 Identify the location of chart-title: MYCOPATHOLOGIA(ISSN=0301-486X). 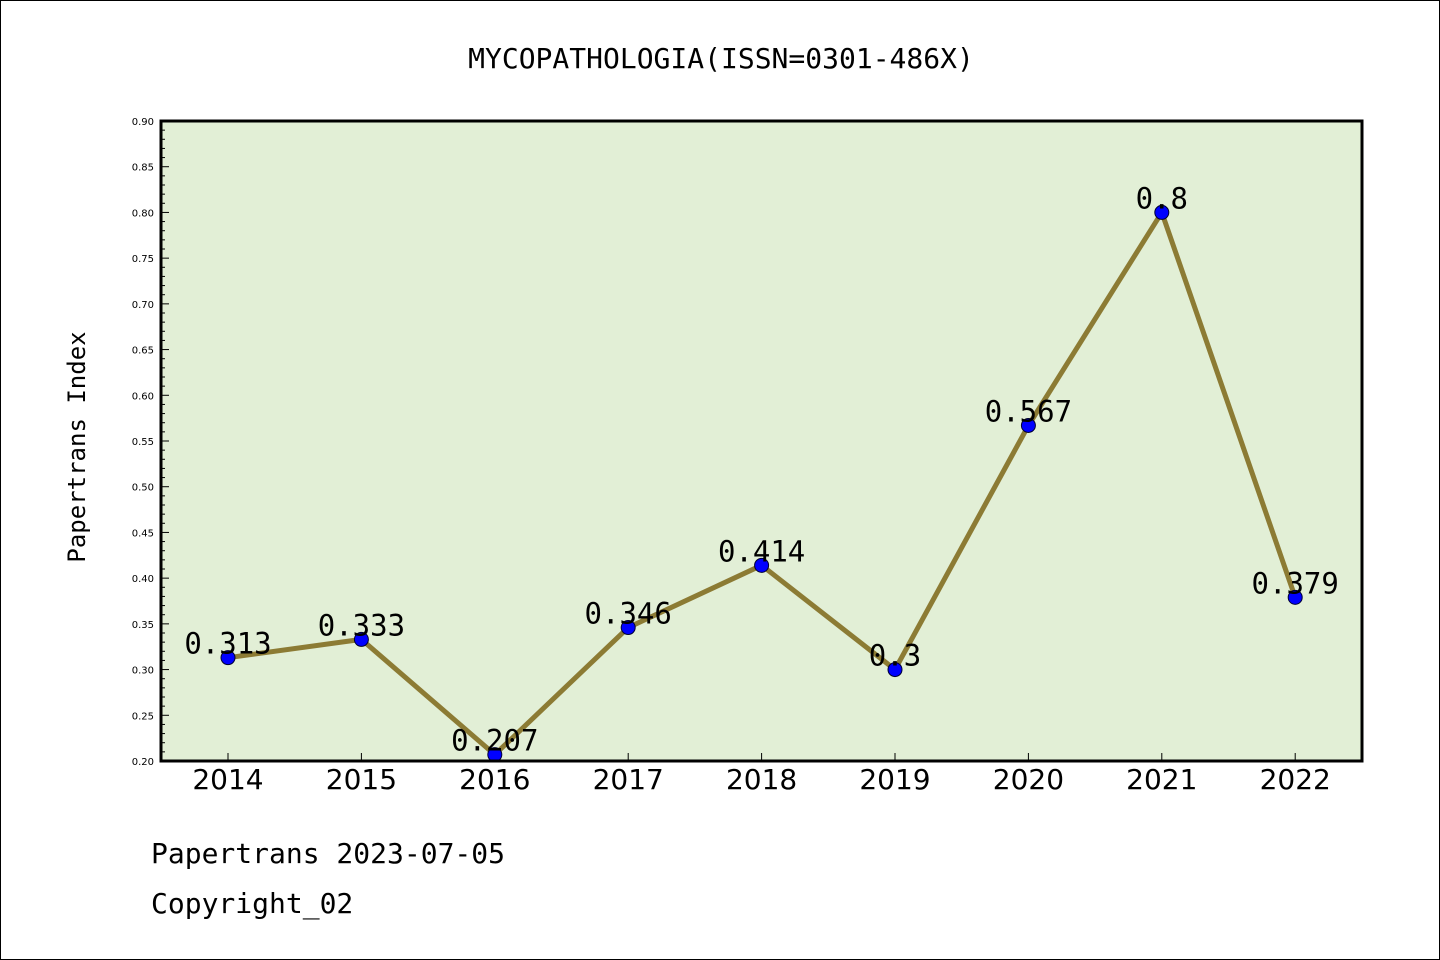
(721, 58).